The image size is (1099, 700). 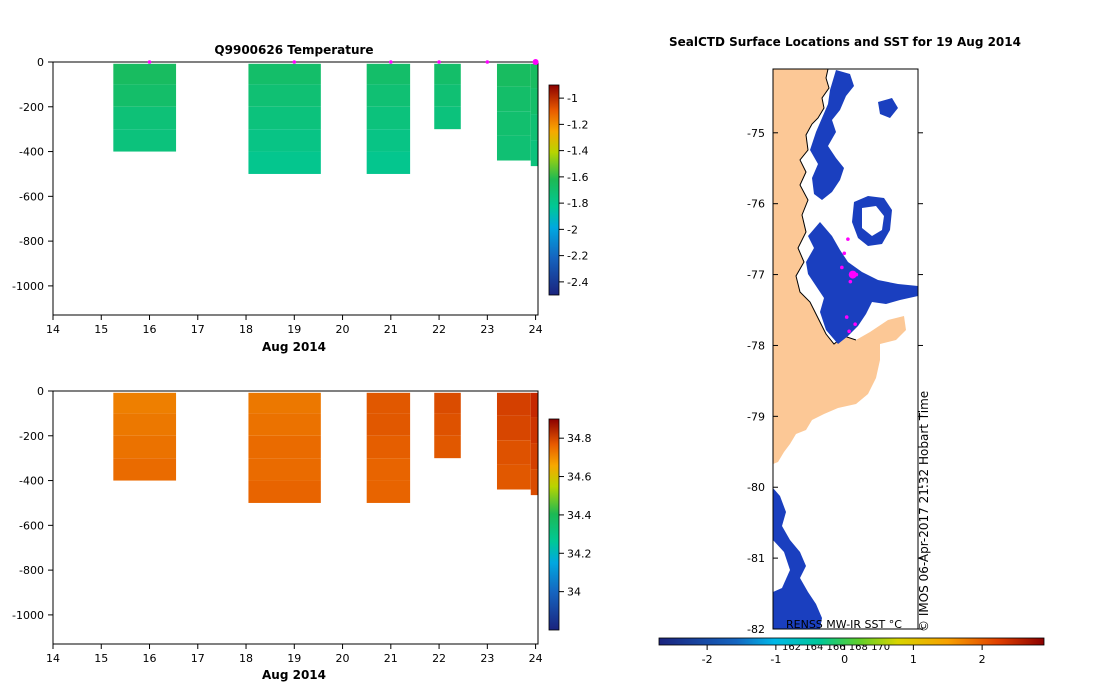 What do you see at coordinates (756, 204) in the screenshot?
I see `lat-tick-label: -76` at bounding box center [756, 204].